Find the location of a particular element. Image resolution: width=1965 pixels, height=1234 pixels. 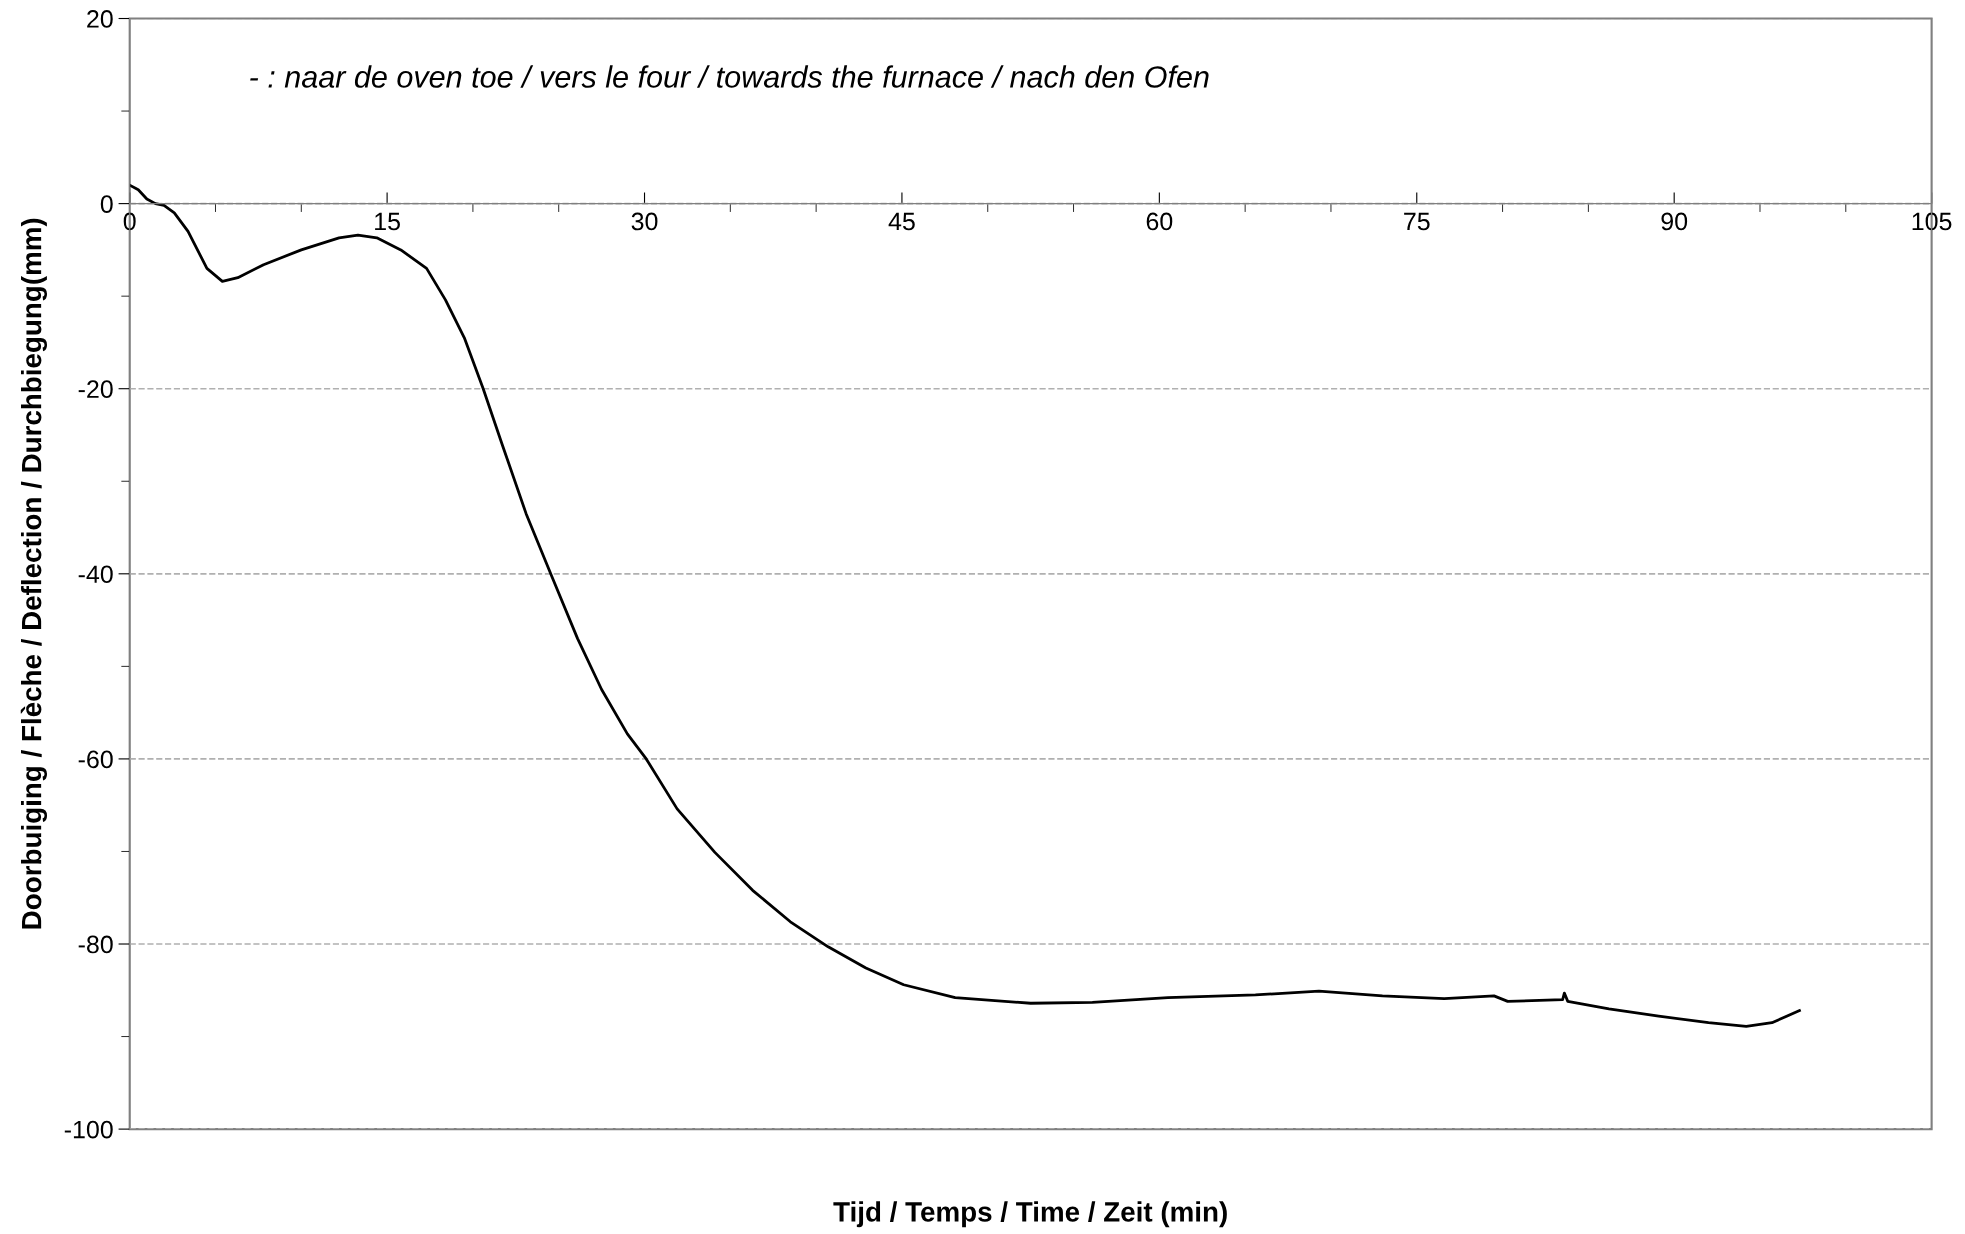

annotation: - : naar de oven toe / vers le four / towards the furnace / nach den Ofen is located at coordinates (729, 76).